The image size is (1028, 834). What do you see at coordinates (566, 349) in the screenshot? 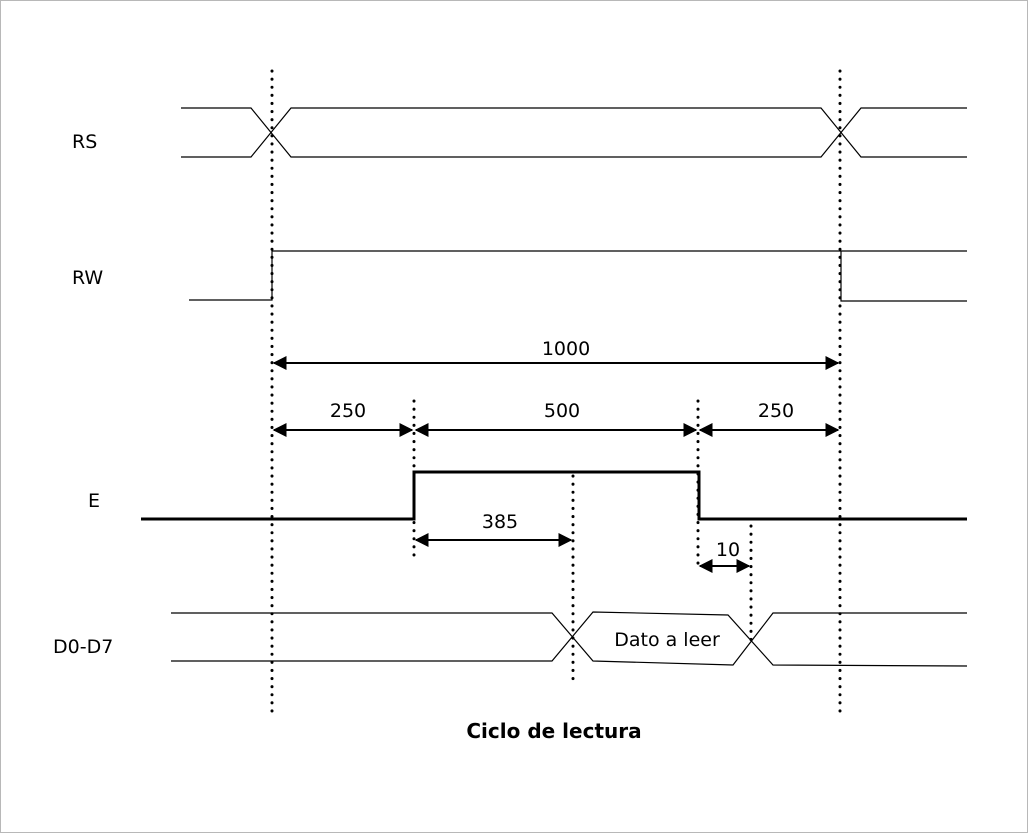
I see `total-dimension-label: 1000` at bounding box center [566, 349].